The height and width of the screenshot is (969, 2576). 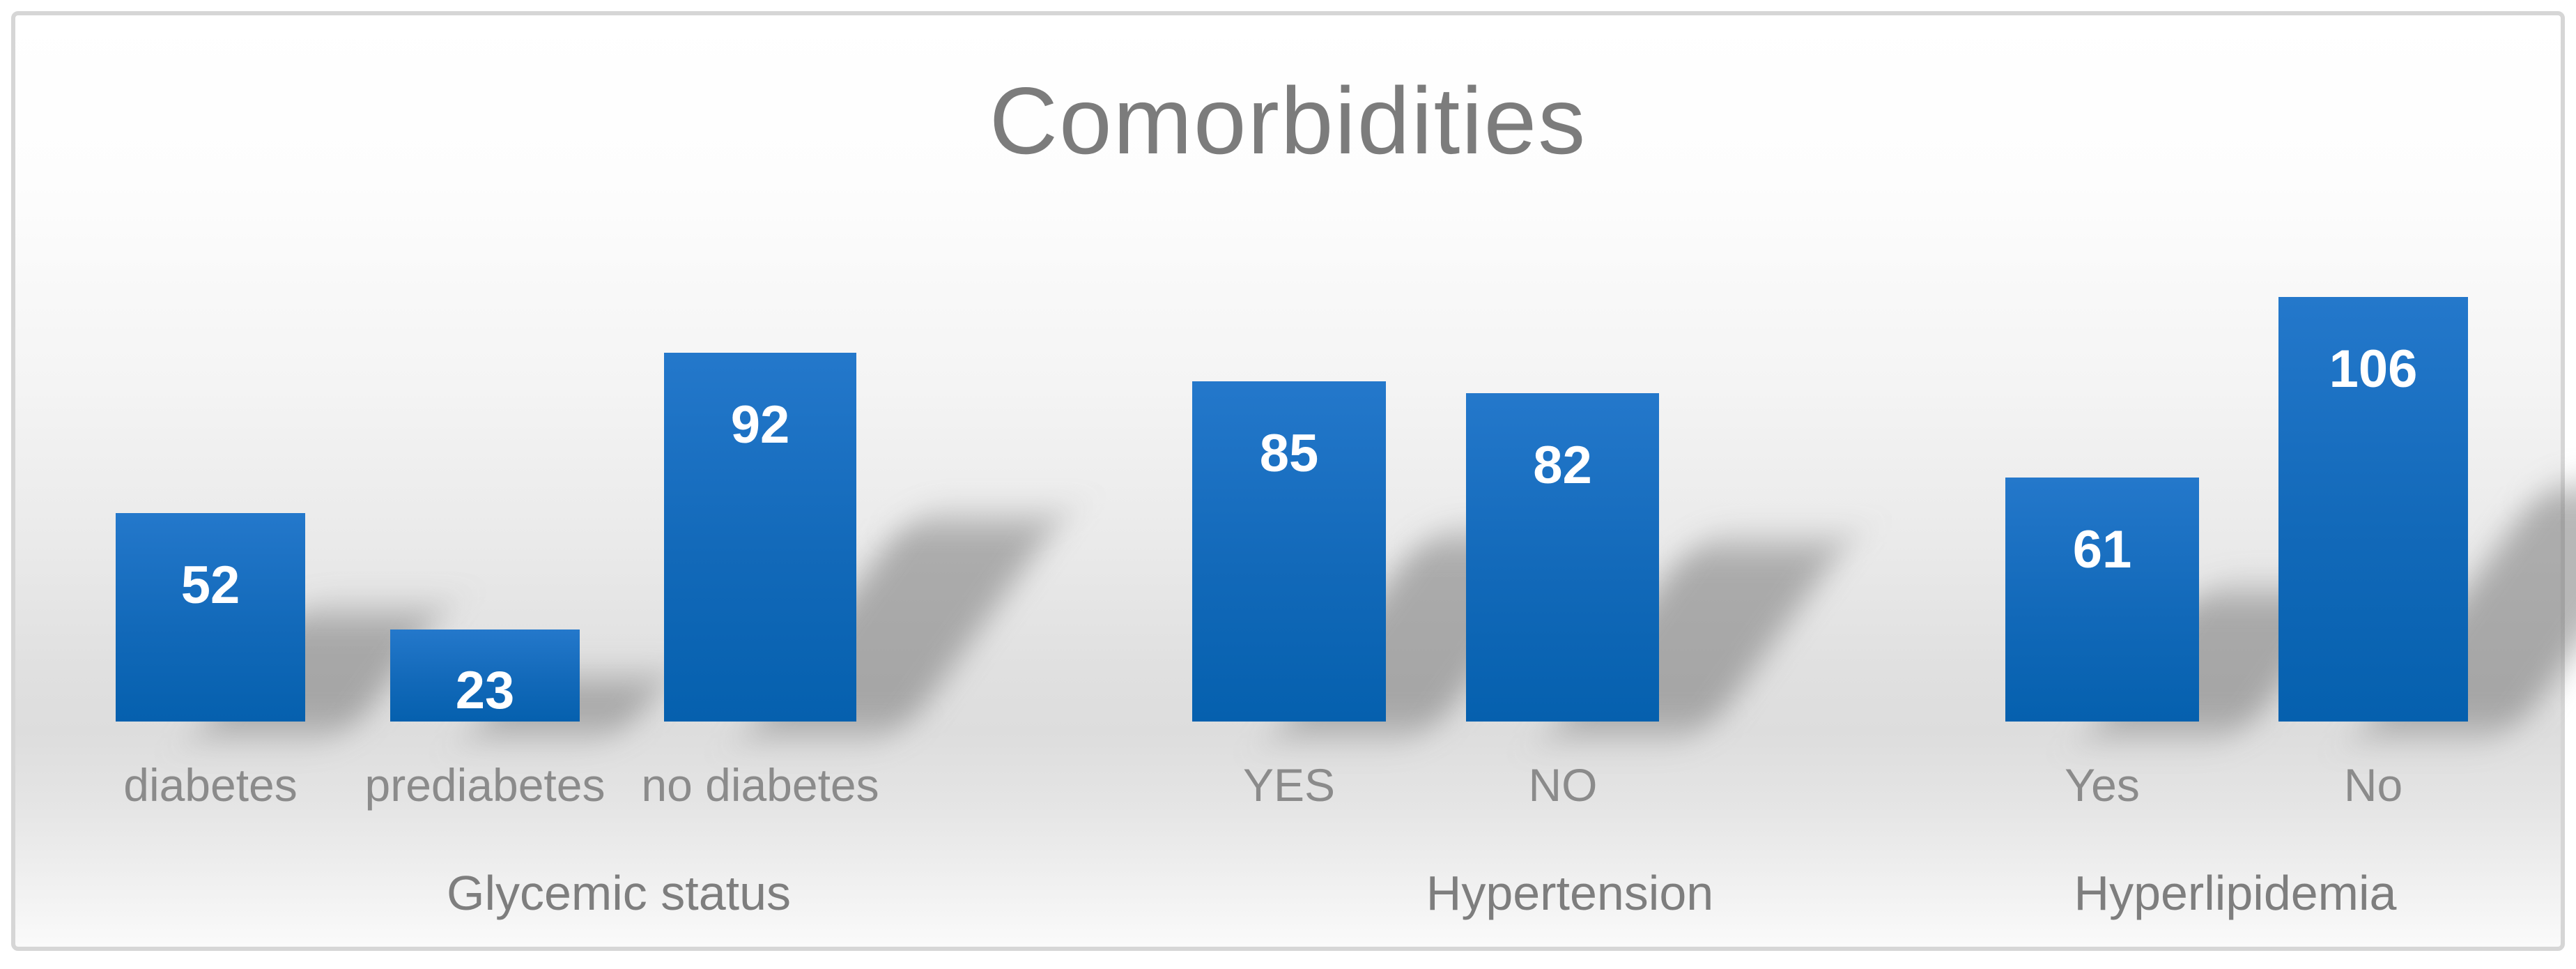 I want to click on group-label-glycemic-status: Glycemic status, so click(x=619, y=893).